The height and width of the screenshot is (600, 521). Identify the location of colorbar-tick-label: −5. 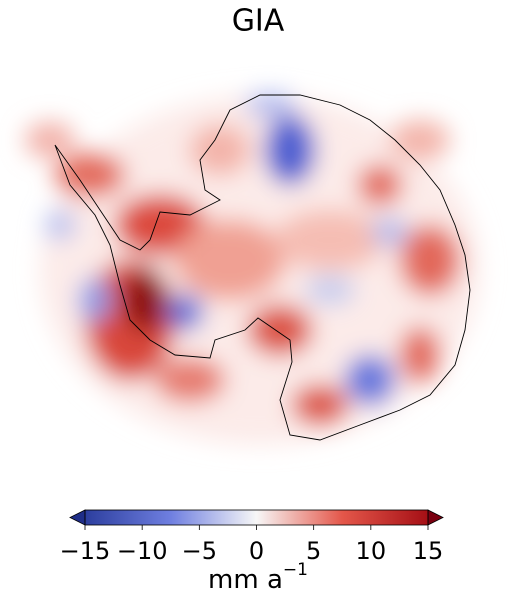
(199, 551).